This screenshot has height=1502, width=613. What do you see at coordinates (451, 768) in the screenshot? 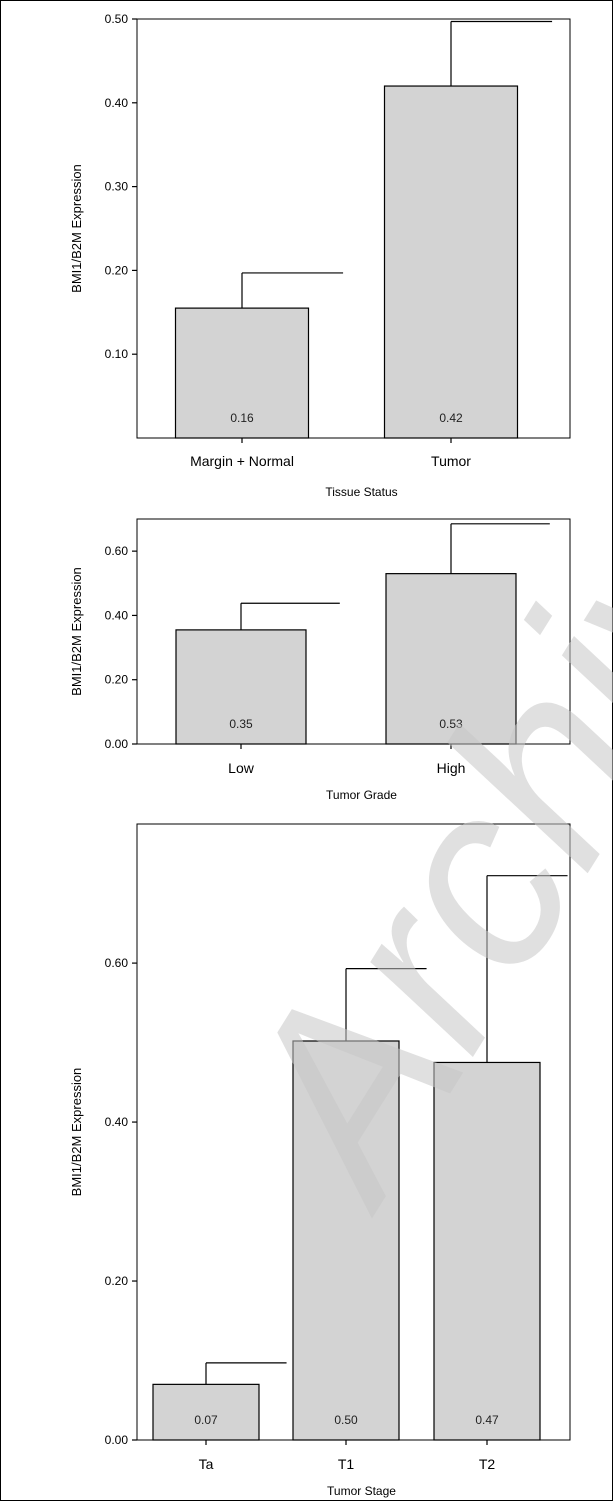
I see `x-category-label: High` at bounding box center [451, 768].